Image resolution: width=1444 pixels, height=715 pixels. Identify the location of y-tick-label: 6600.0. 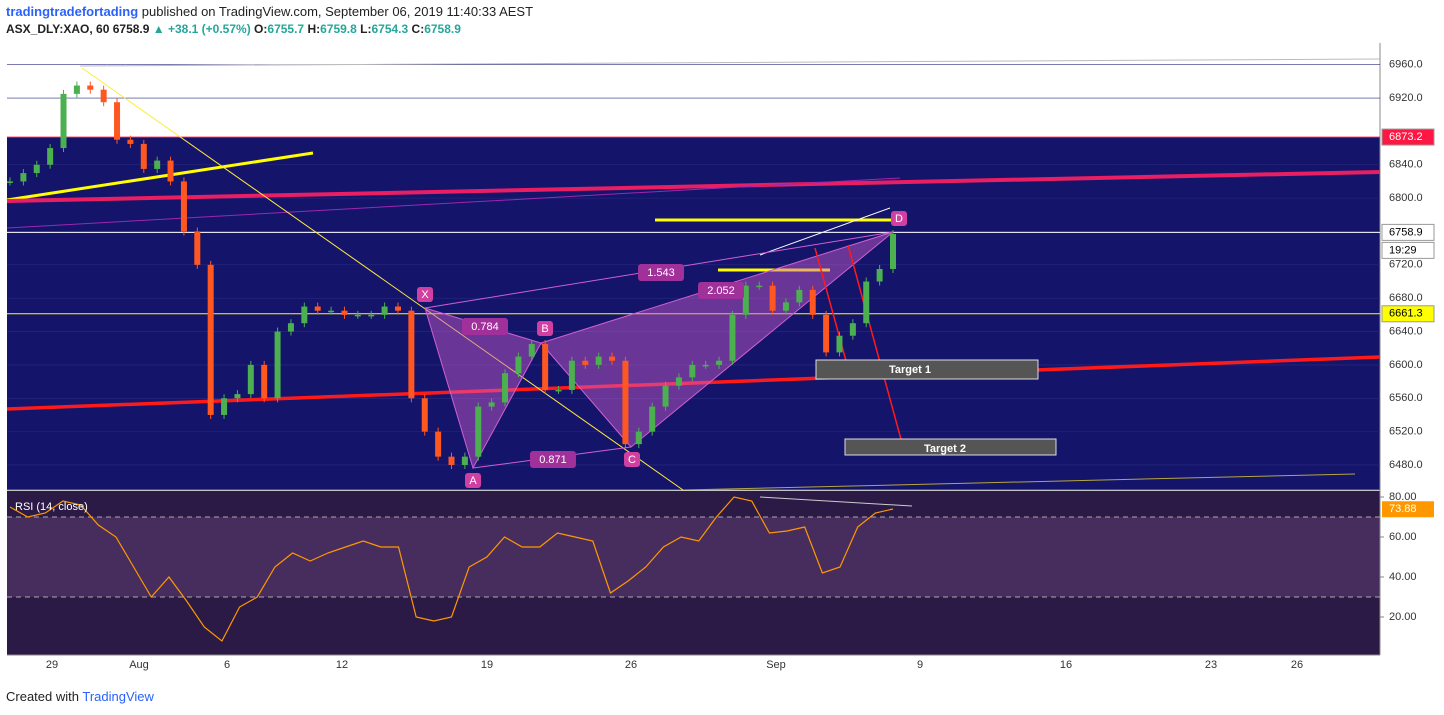
(1406, 365).